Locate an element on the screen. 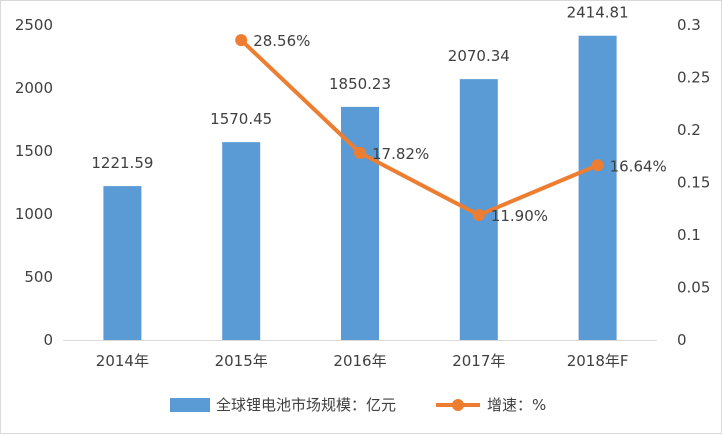  bar-data-label: 1570.45 is located at coordinates (241, 119).